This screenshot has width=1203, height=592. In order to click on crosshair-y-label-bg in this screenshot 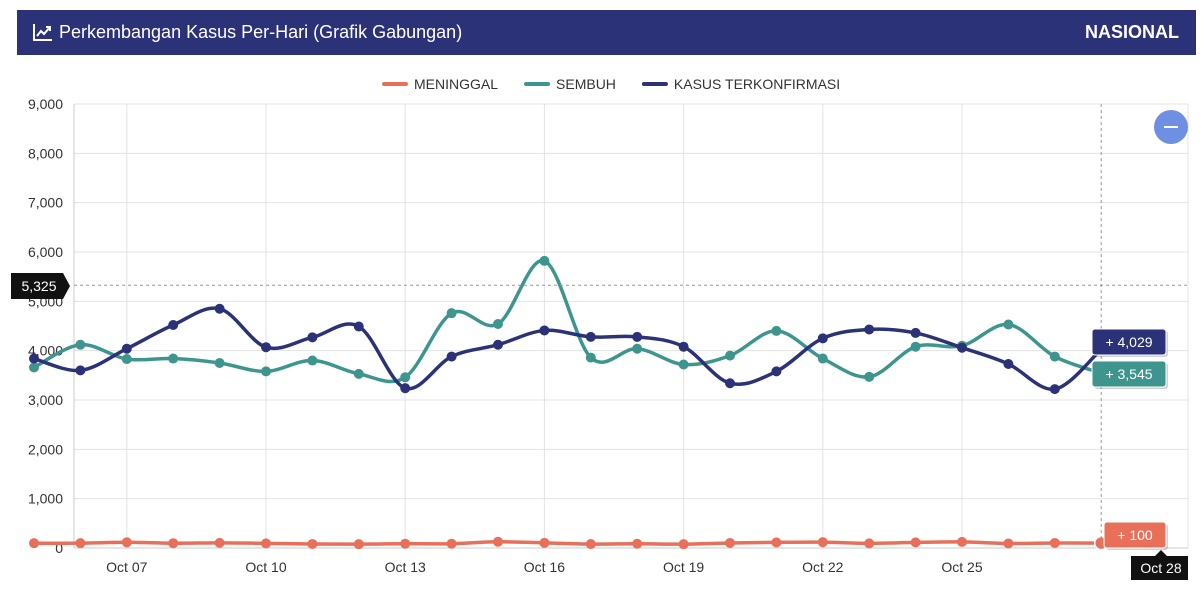, I will do `click(40, 286)`.